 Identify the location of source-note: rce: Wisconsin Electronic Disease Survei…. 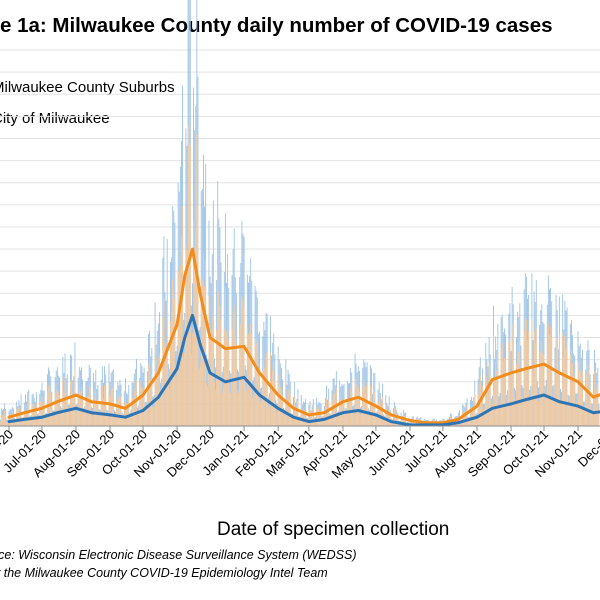
(178, 555).